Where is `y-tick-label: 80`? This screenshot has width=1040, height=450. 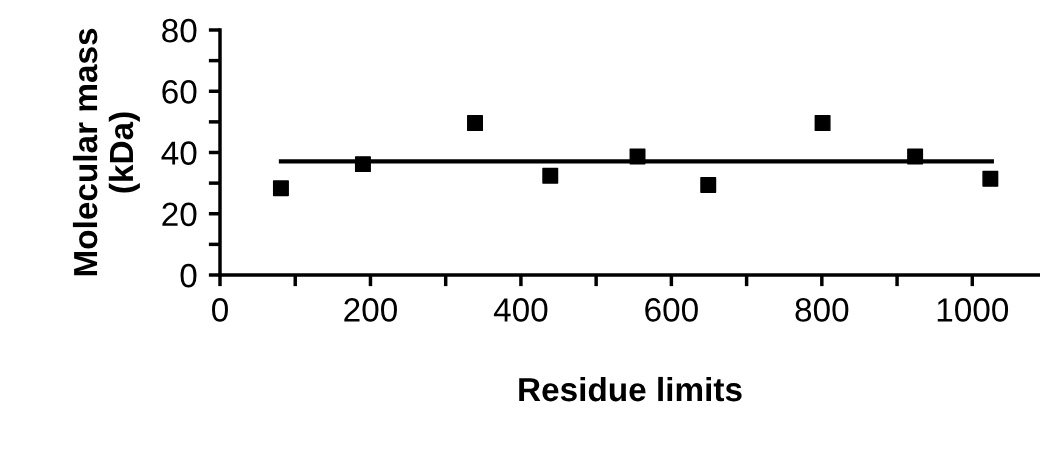
y-tick-label: 80 is located at coordinates (179, 30).